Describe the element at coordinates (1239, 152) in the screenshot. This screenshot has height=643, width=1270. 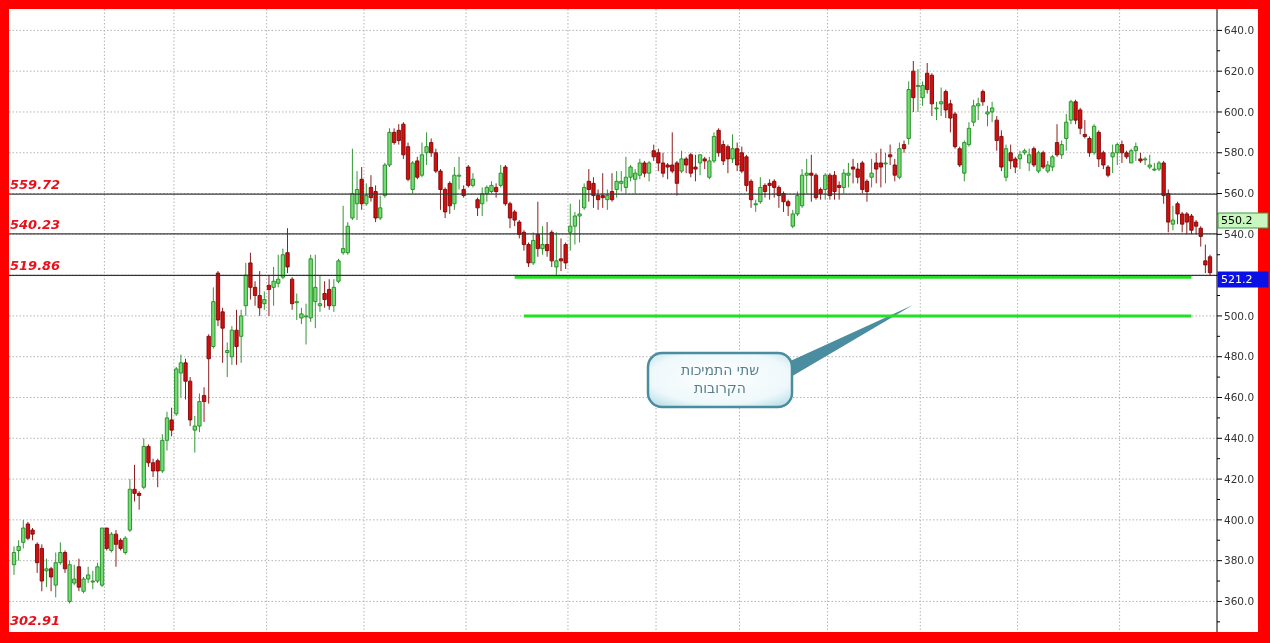
I see `y-tick-label: 580.0` at that location.